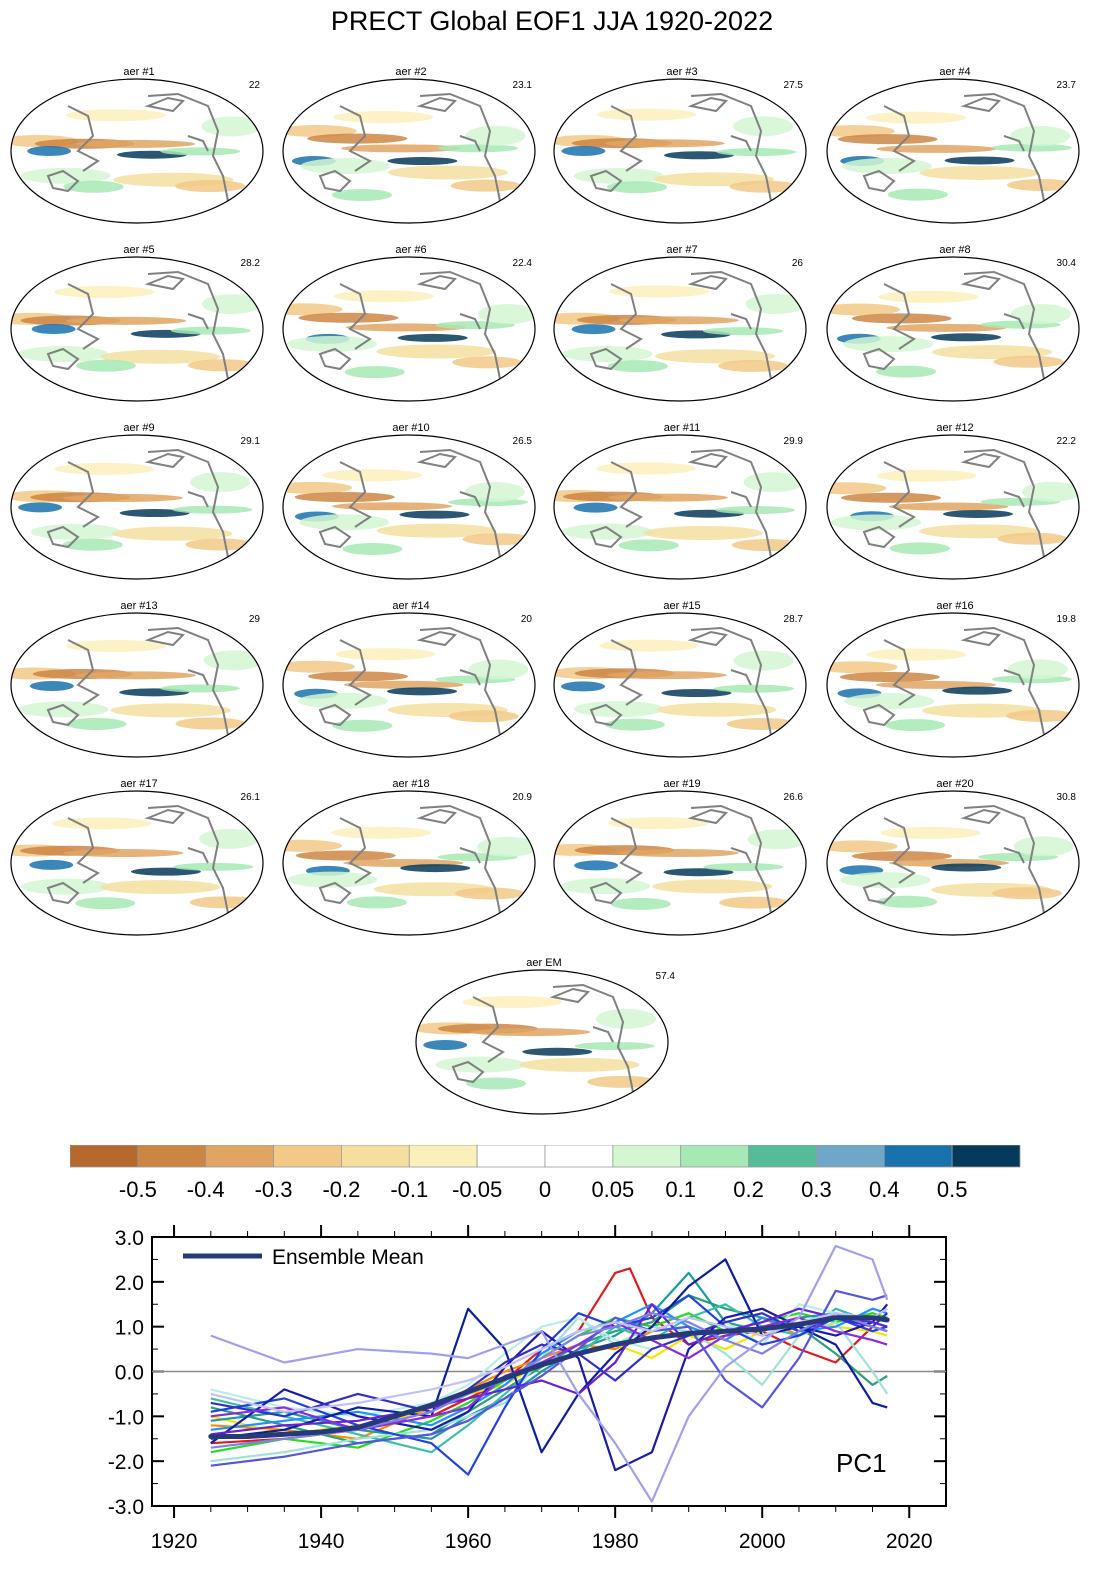 The height and width of the screenshot is (1590, 1104). What do you see at coordinates (816, 1189) in the screenshot?
I see `colorbar-label: 0.3` at bounding box center [816, 1189].